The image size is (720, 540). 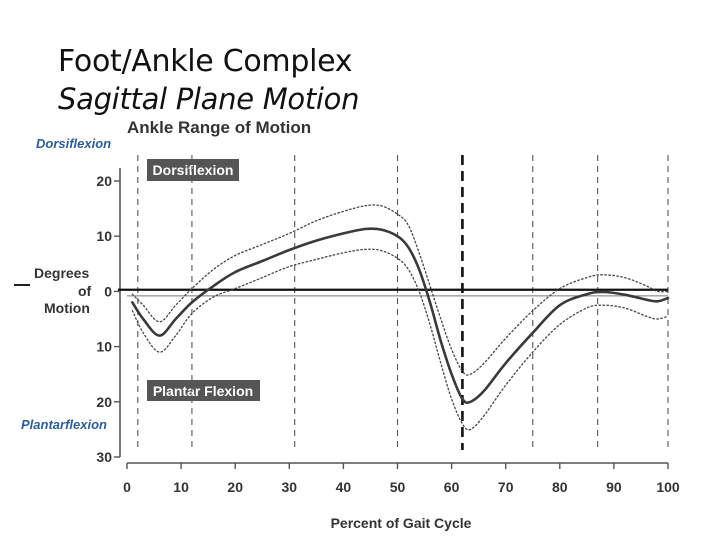 What do you see at coordinates (104, 457) in the screenshot?
I see `y-tick-label--30: 30` at bounding box center [104, 457].